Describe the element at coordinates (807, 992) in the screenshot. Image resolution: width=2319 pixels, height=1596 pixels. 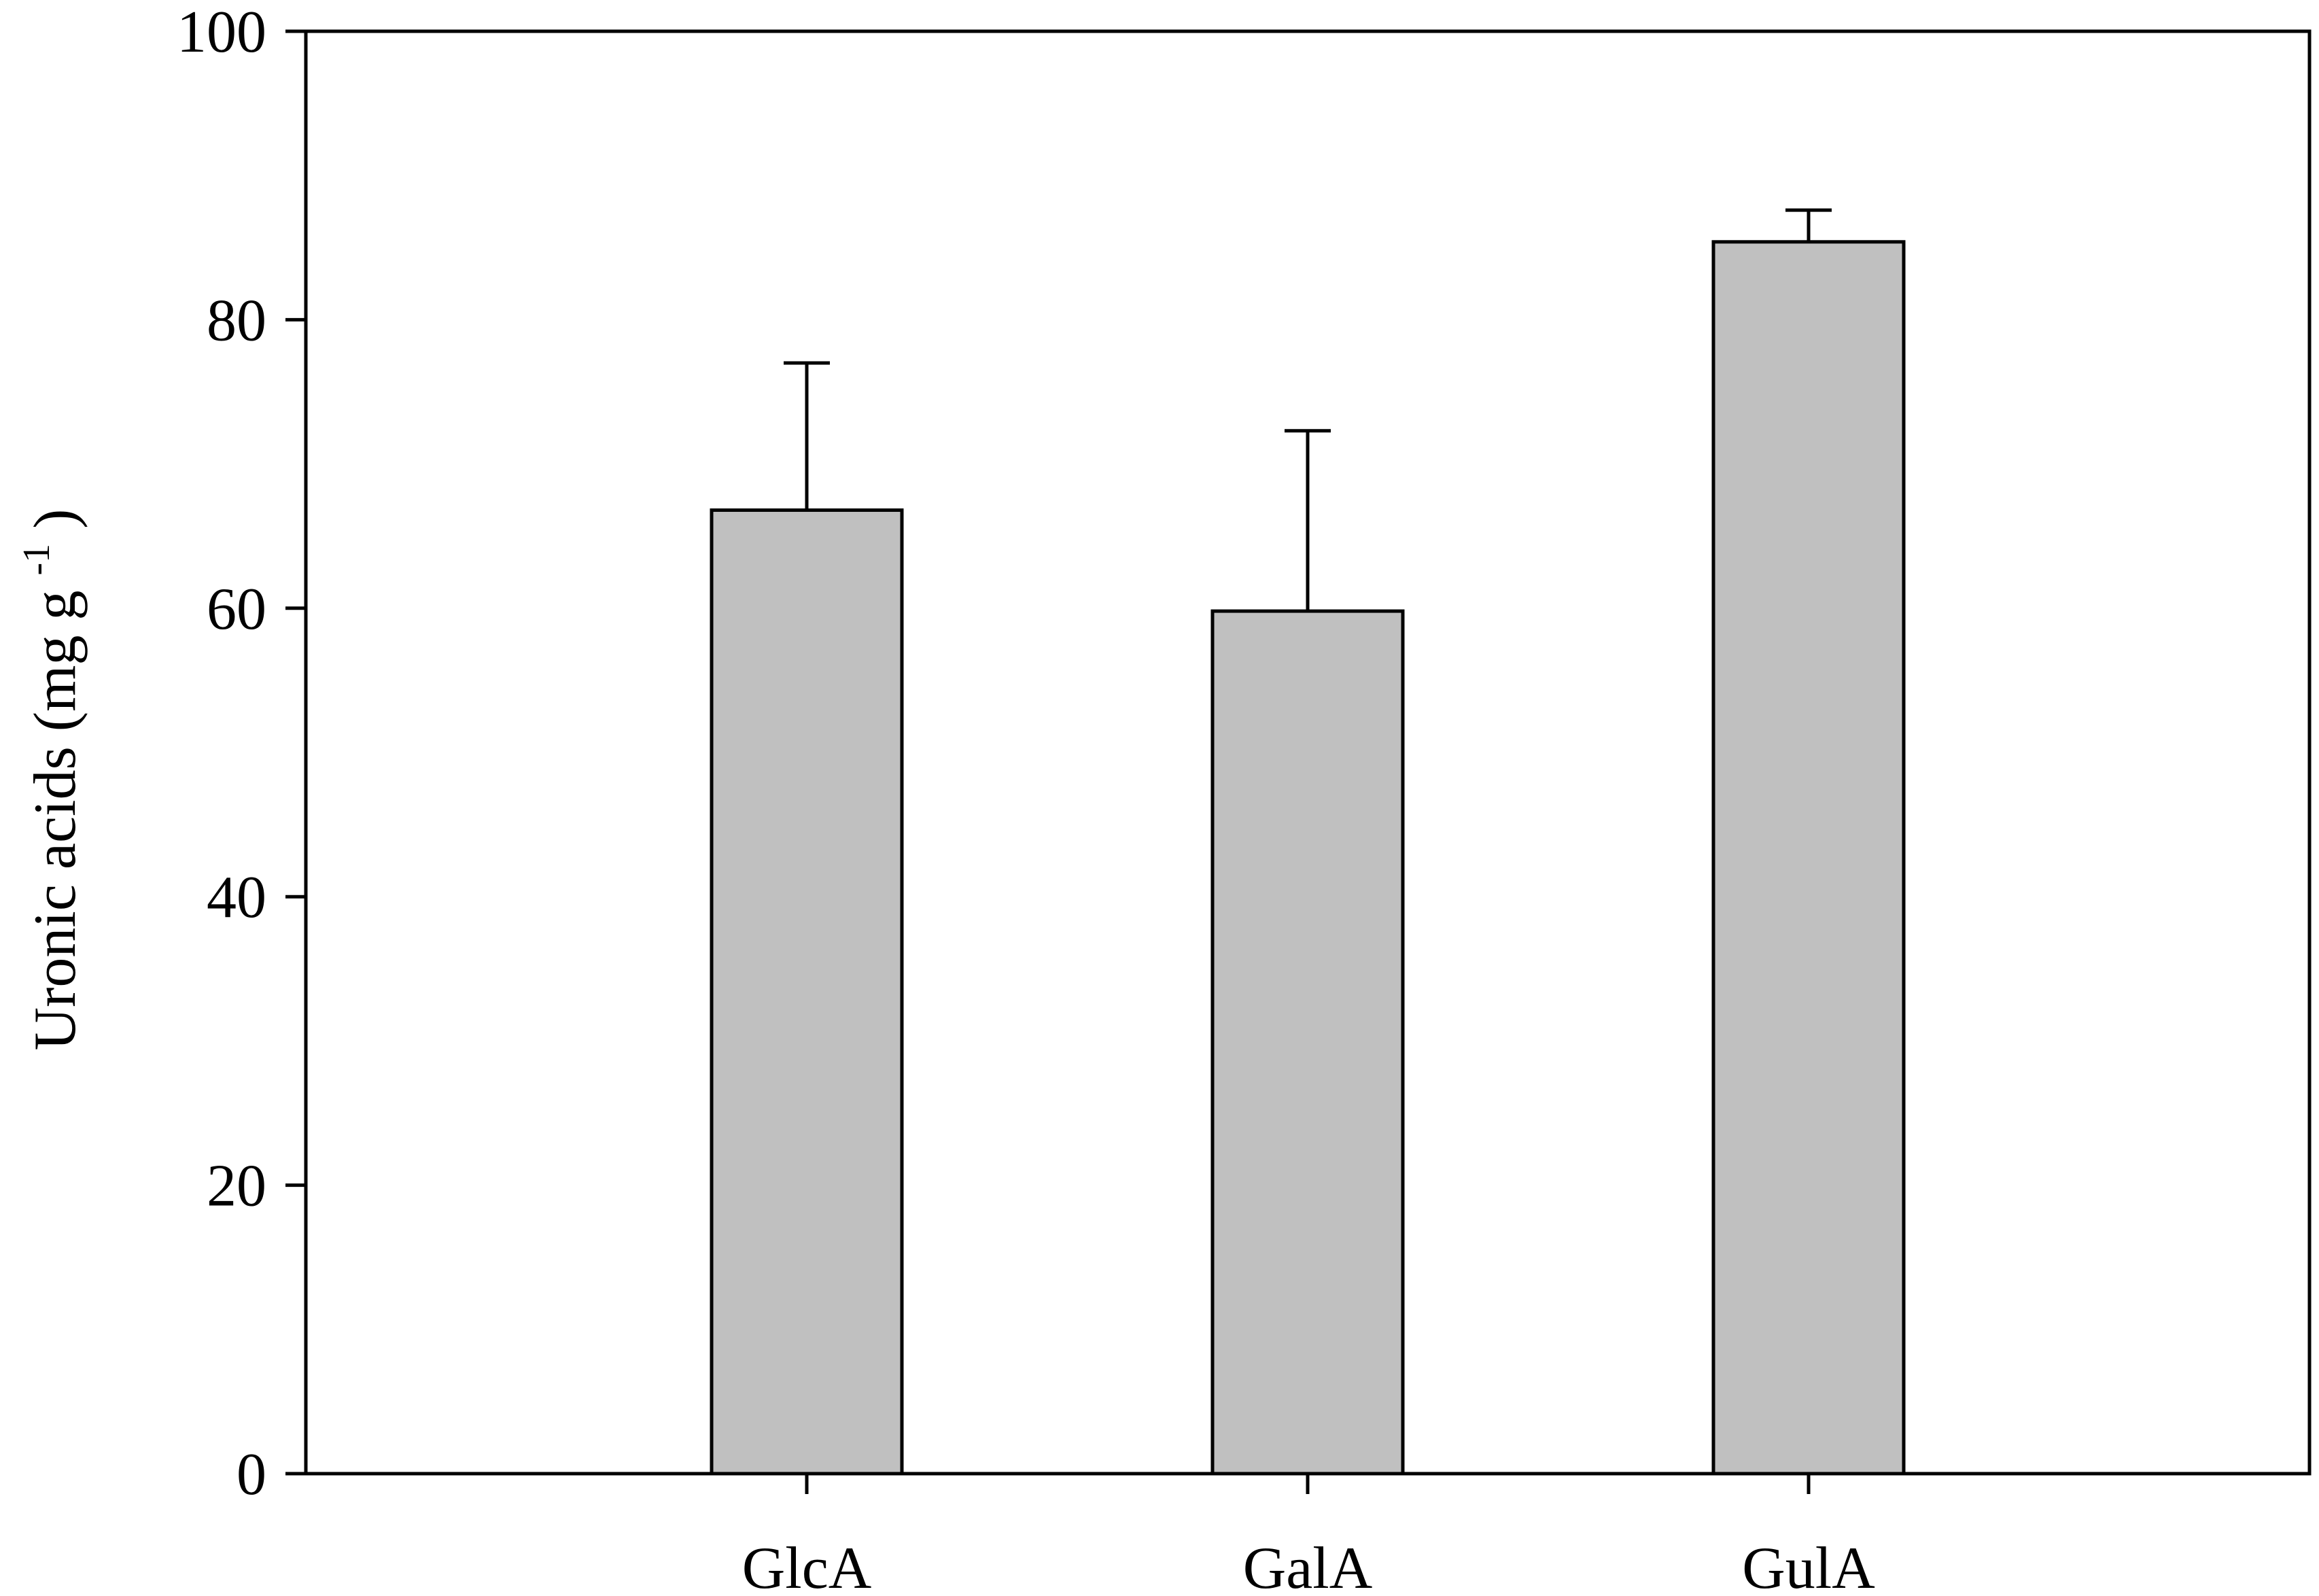
I see `bar-glca` at that location.